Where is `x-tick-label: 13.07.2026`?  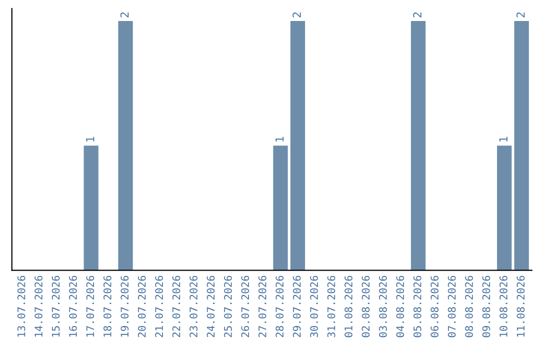 x-tick-label: 13.07.2026 is located at coordinates (21, 306).